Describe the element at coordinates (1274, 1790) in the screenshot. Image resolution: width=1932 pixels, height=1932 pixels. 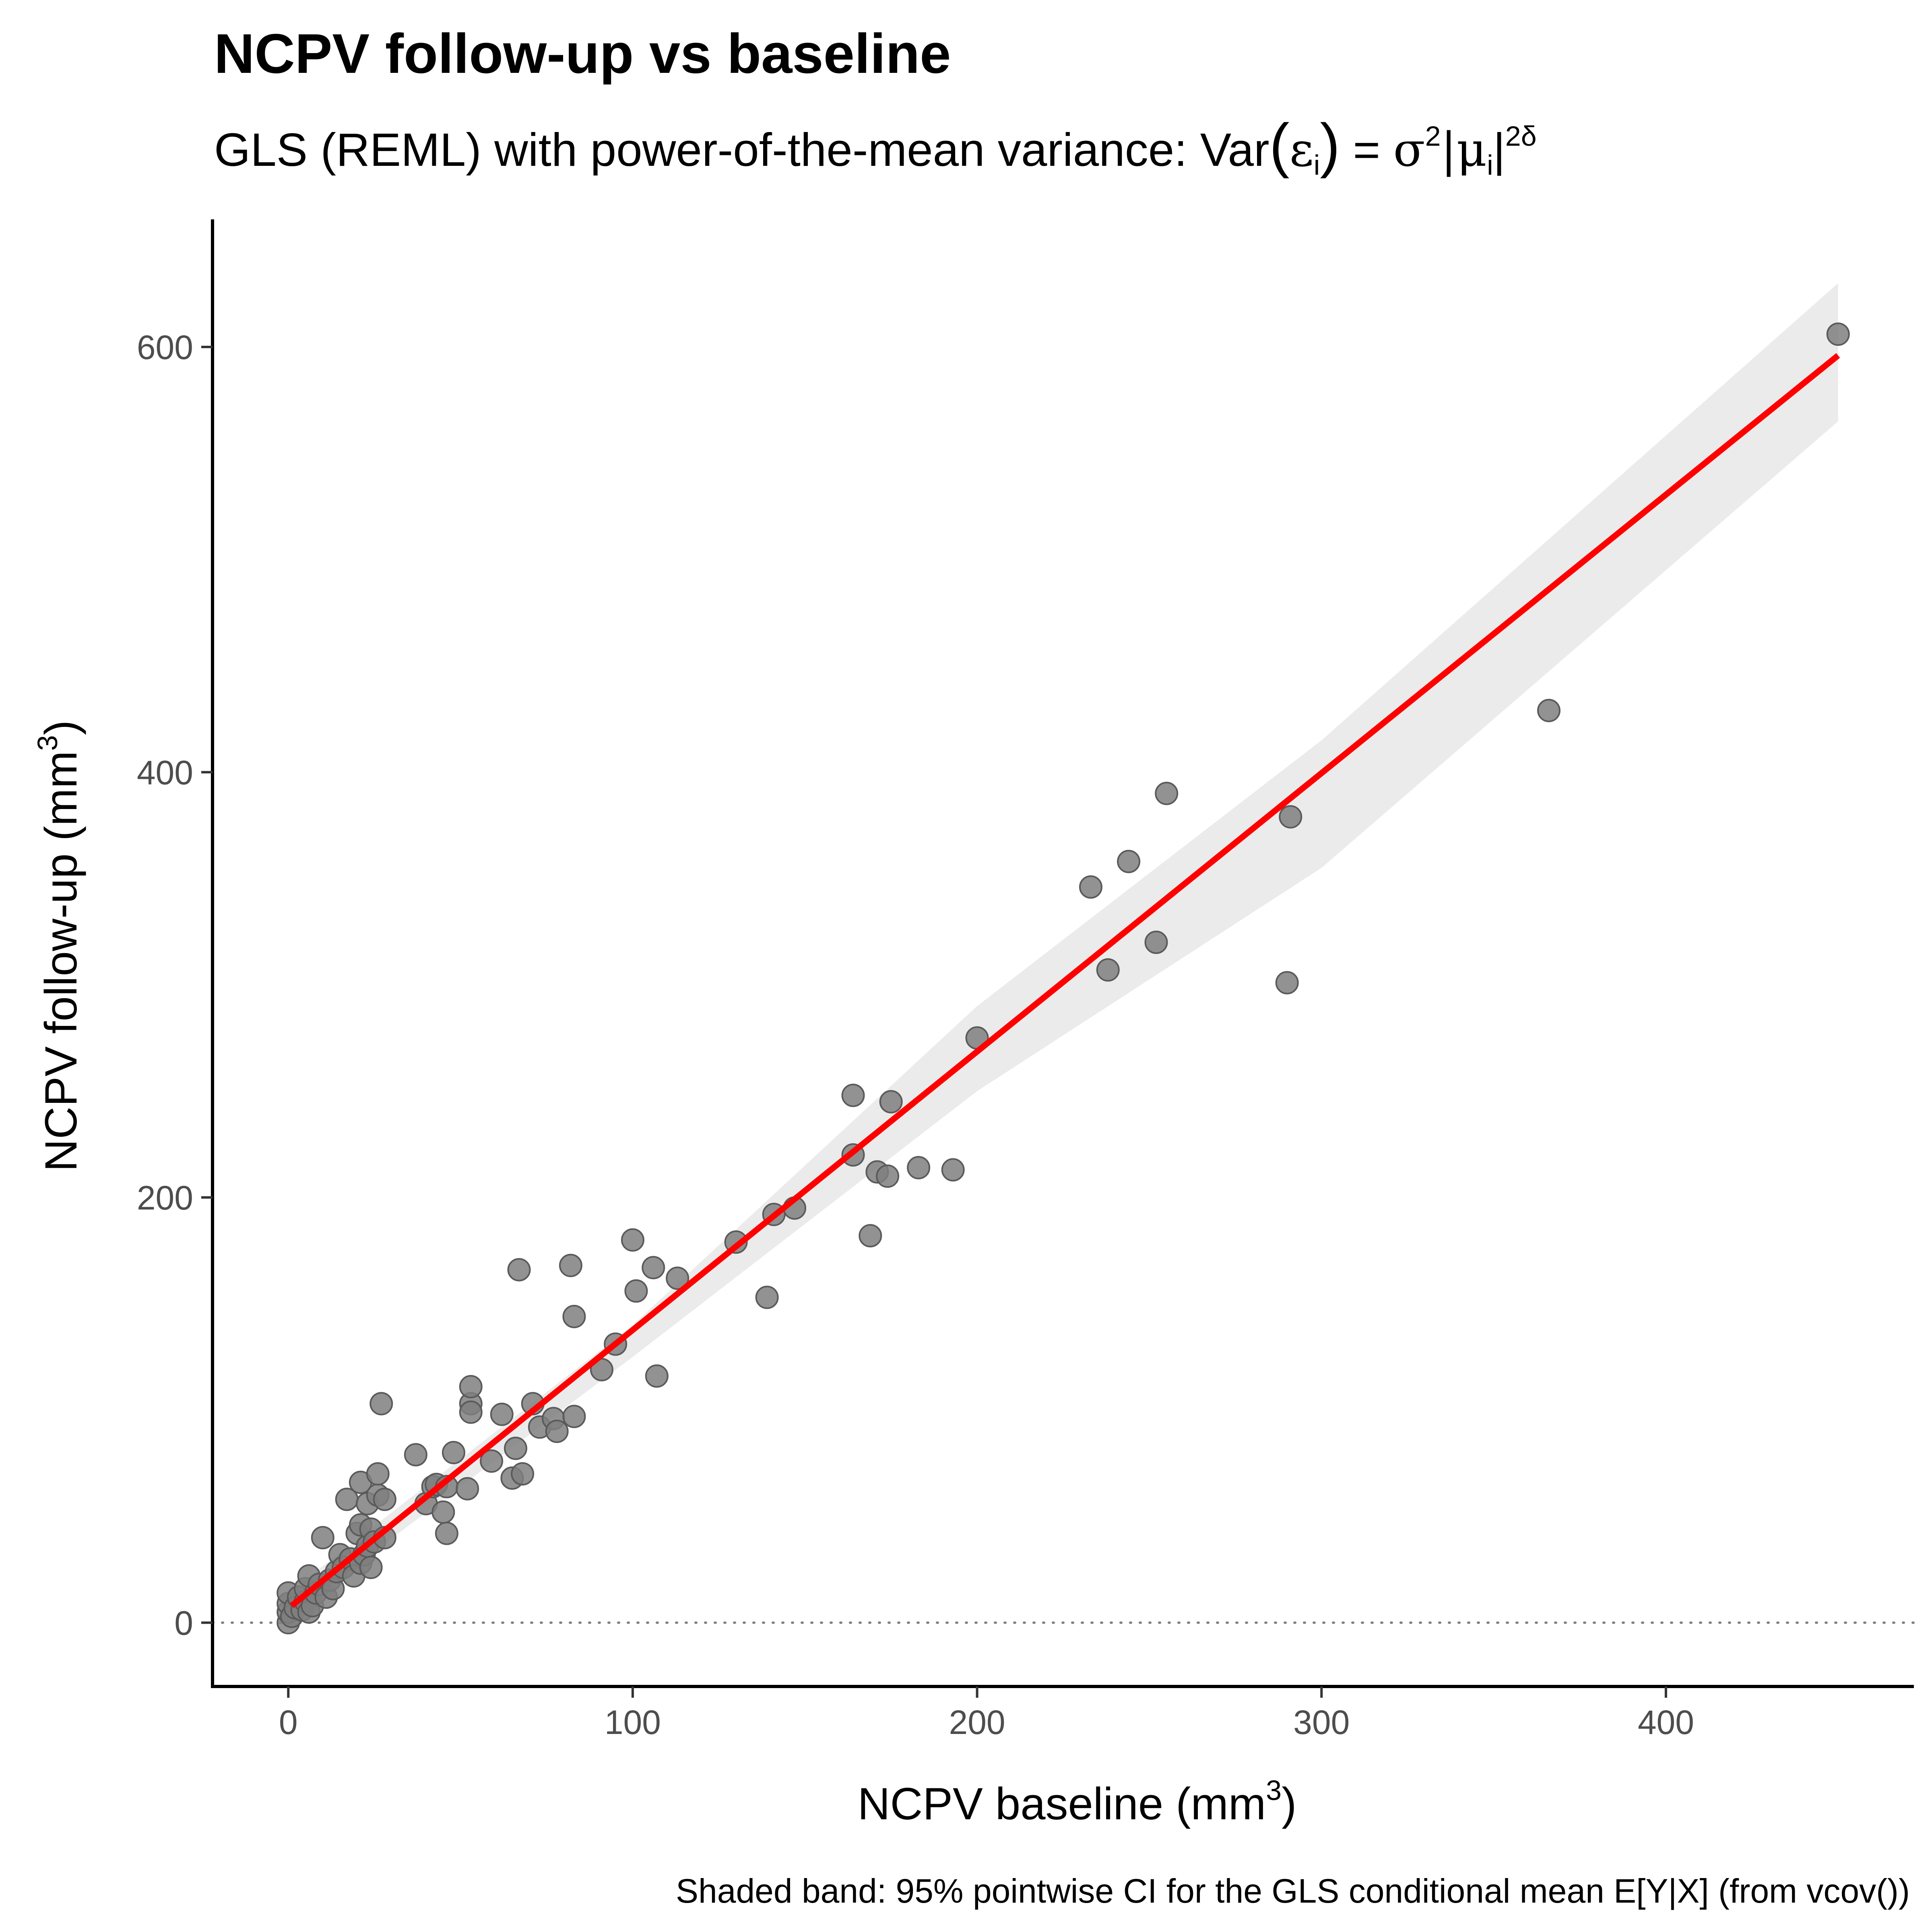
I see `x-axis-title-sup: 3` at that location.